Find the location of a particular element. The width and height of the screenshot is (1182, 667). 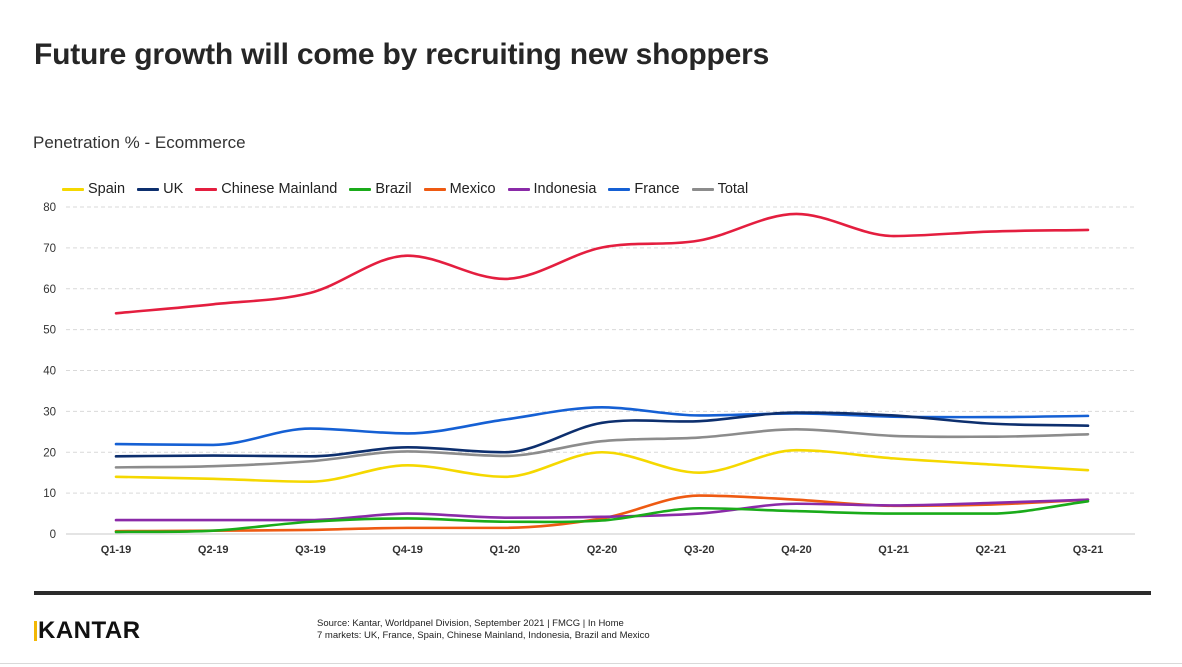

x-tick-label: Q3-20 is located at coordinates (699, 550).